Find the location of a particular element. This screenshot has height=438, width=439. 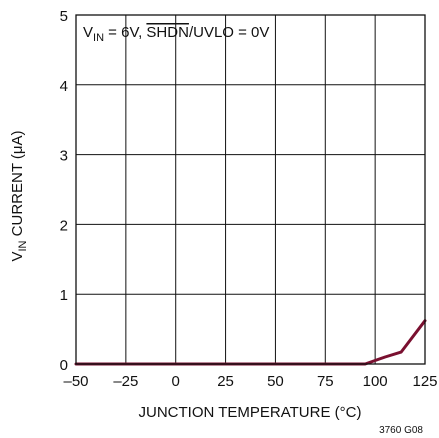

x-tick-label: 100 is located at coordinates (375, 381).